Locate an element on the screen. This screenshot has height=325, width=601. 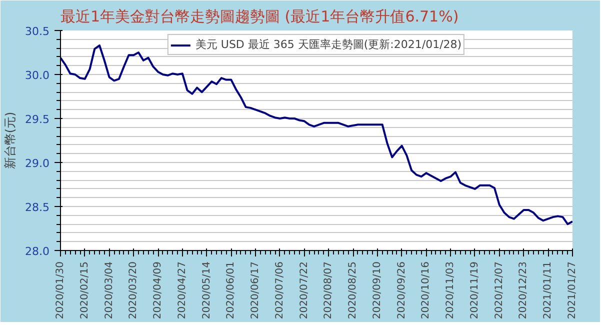
y-tick-label: 29.5 is located at coordinates (37, 119).